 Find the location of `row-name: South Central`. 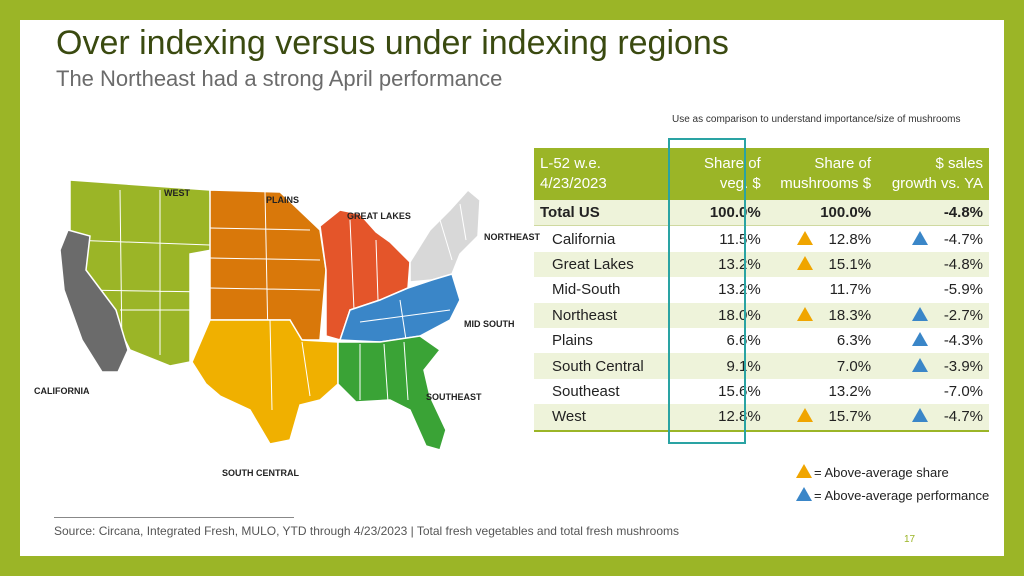

row-name: South Central is located at coordinates (604, 366).